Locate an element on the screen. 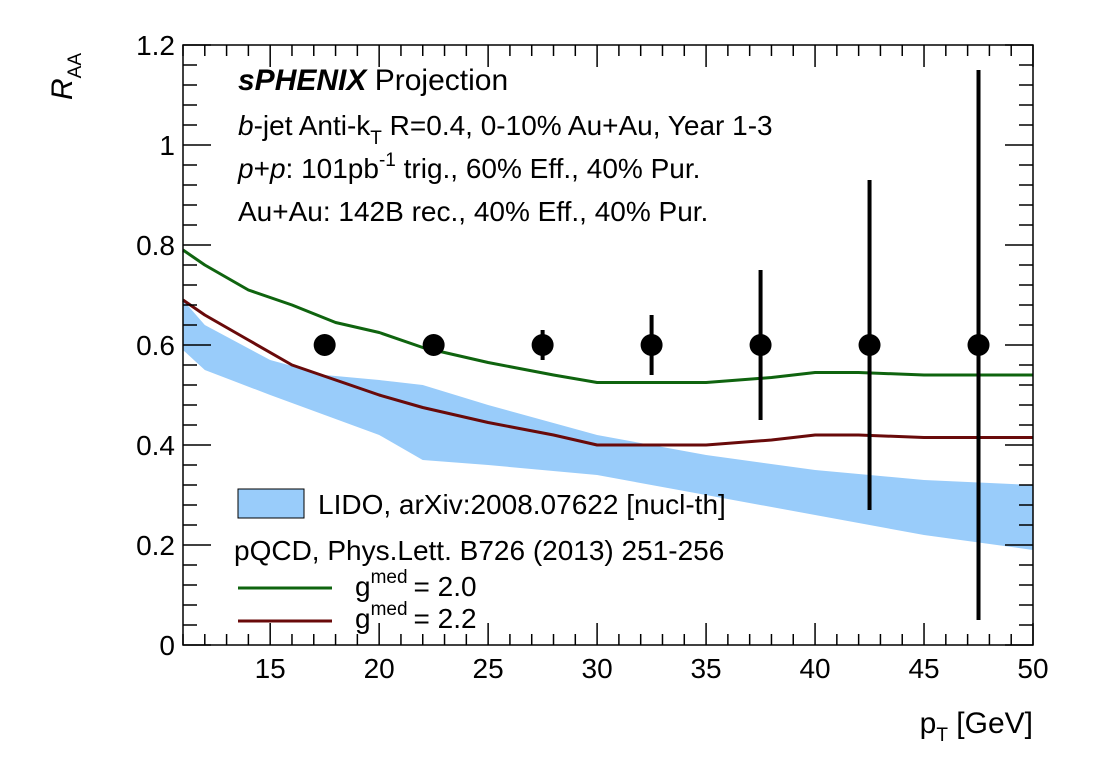 The width and height of the screenshot is (1098, 774). y-tick-label-3: 0.6 is located at coordinates (155, 345).